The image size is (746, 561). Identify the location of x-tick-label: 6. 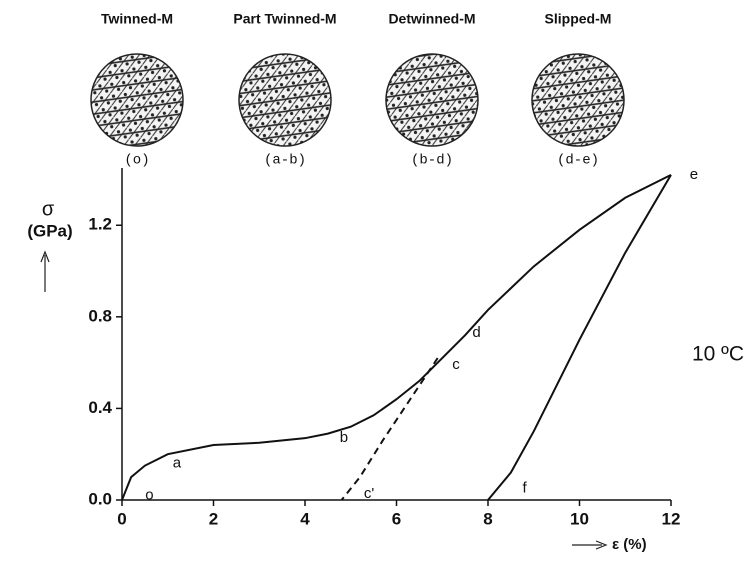
(396, 518).